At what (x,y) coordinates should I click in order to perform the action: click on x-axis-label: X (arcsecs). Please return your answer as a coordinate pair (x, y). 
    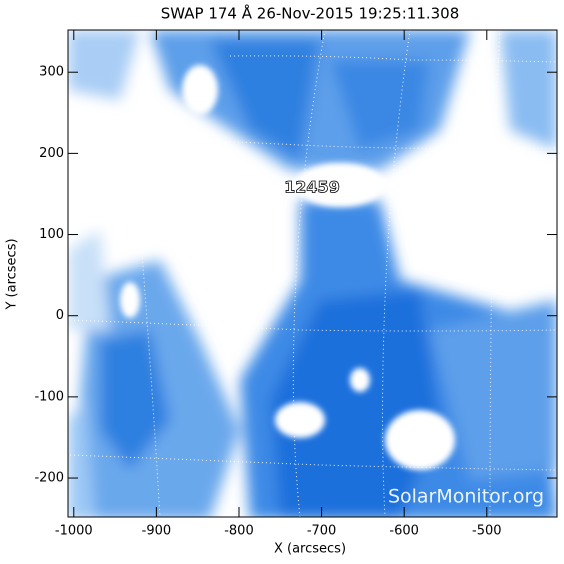
    Looking at the image, I should click on (310, 549).